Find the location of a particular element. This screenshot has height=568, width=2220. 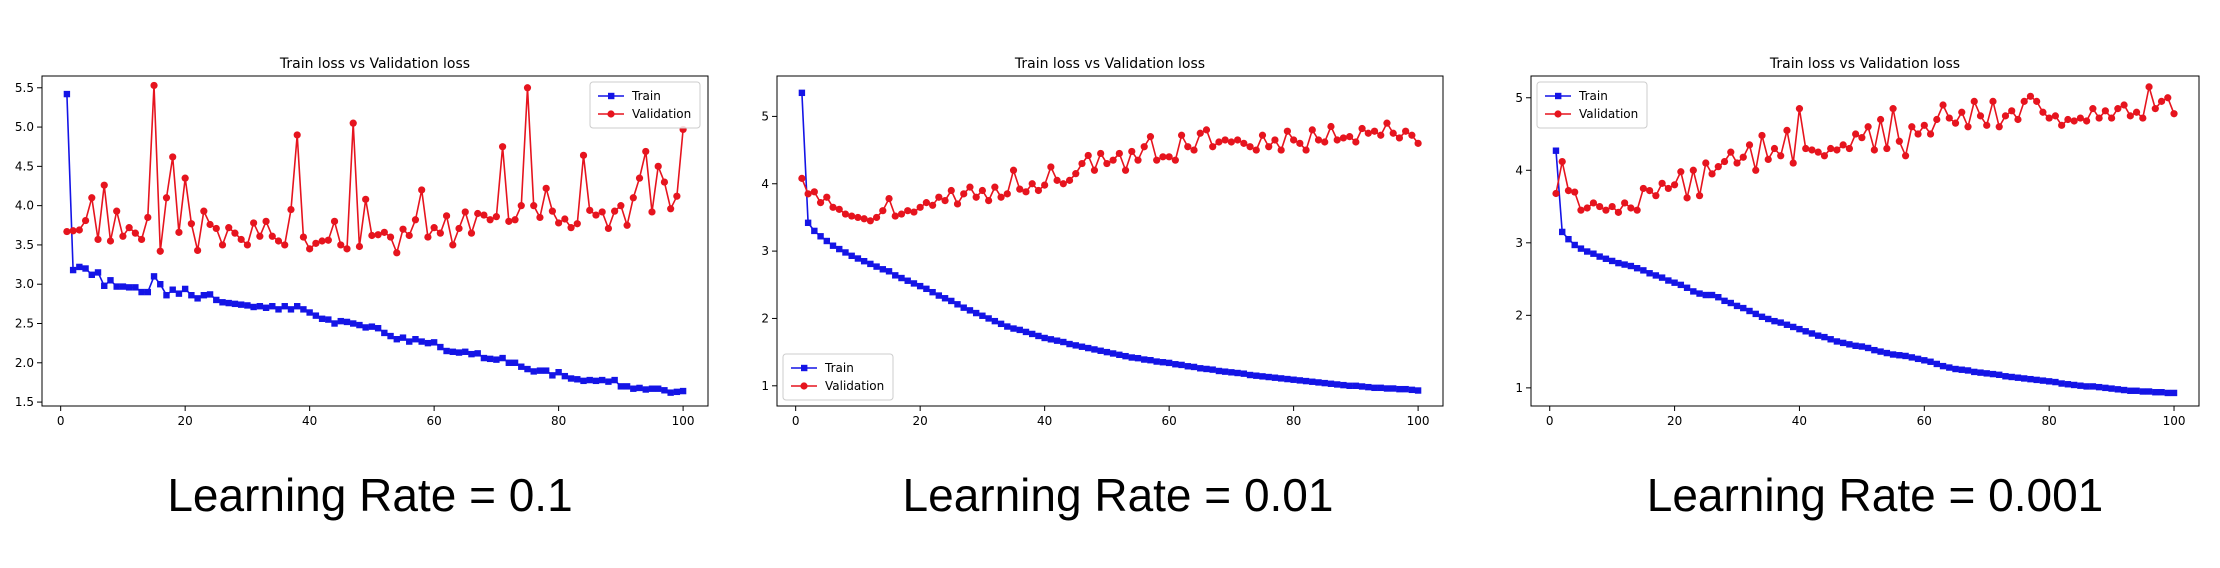

legend-validation-label: Validation is located at coordinates (661, 114).